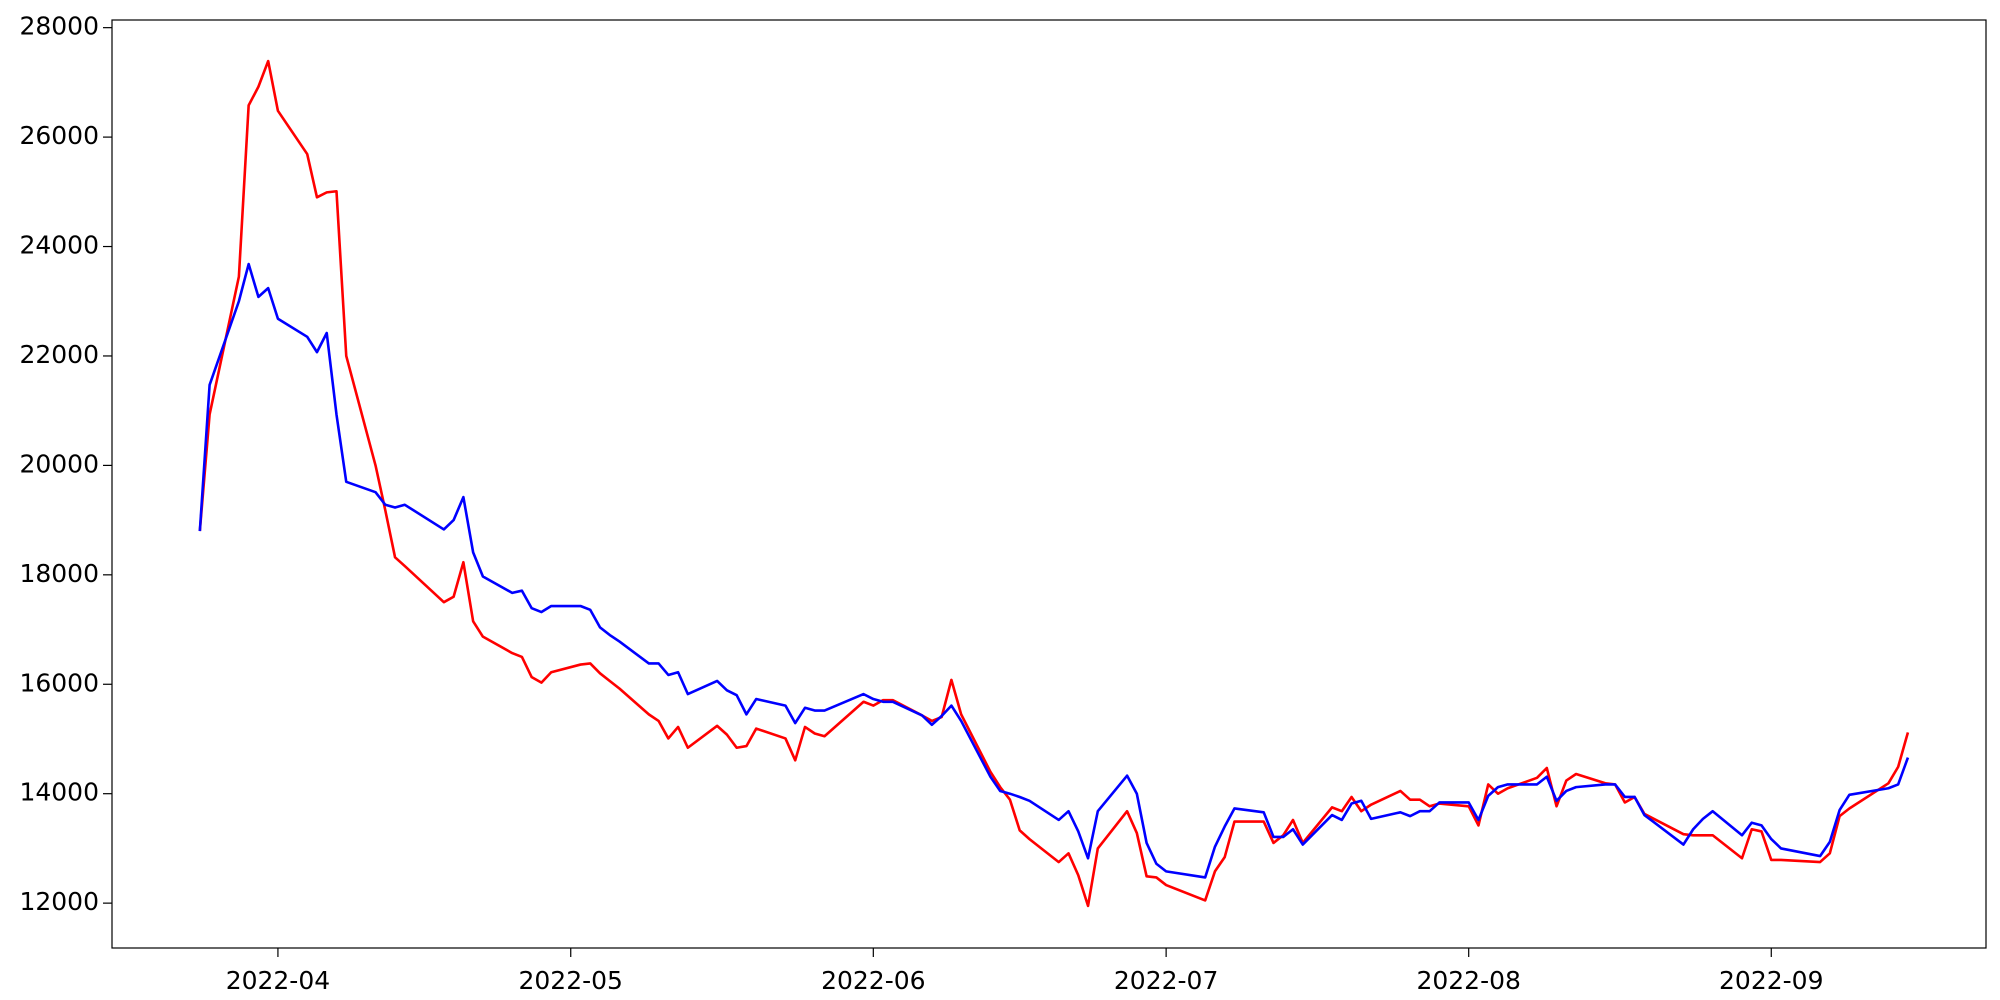 The height and width of the screenshot is (1000, 2000). What do you see at coordinates (59, 245) in the screenshot?
I see `y-tick-label: 24000` at bounding box center [59, 245].